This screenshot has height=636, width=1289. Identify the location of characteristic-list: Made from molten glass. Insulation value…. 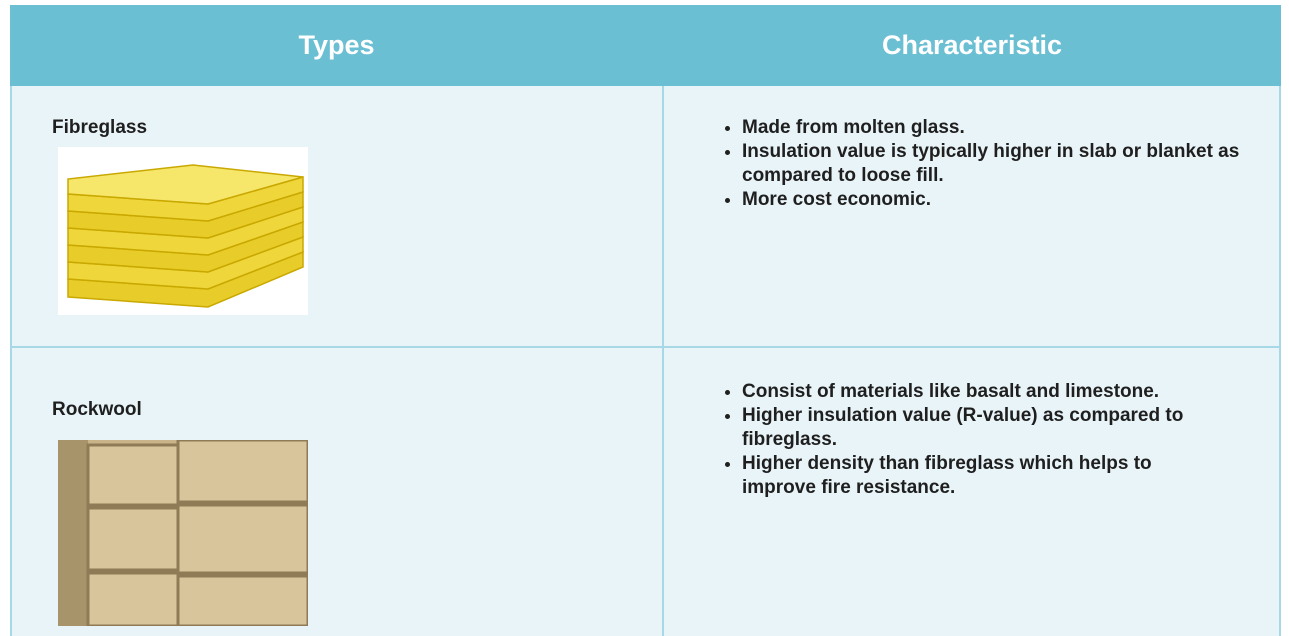
(994, 164).